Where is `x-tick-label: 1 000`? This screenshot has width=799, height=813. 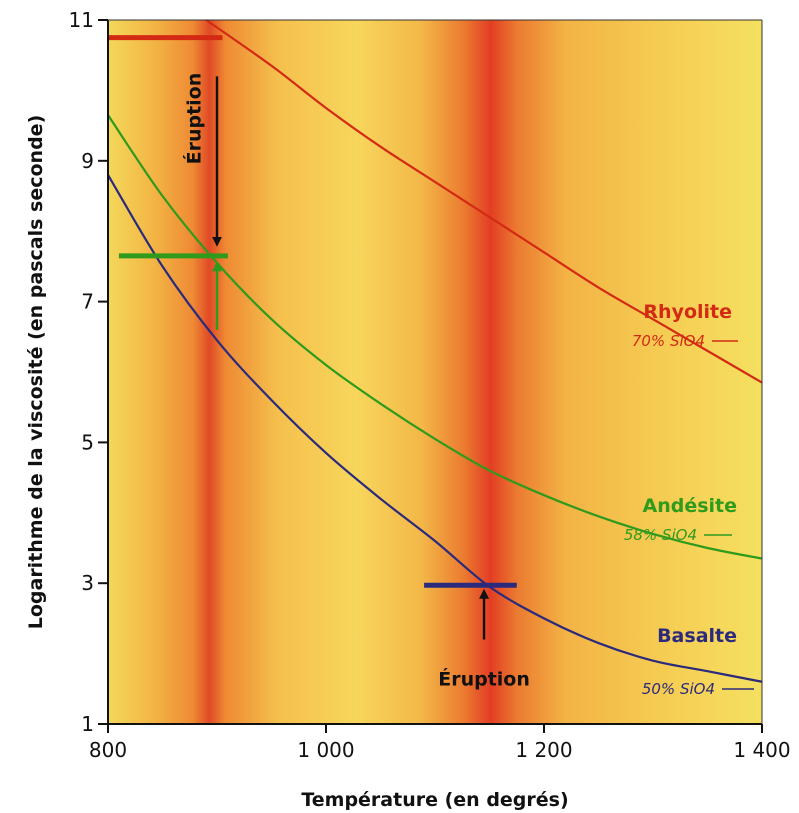
x-tick-label: 1 000 is located at coordinates (325, 750).